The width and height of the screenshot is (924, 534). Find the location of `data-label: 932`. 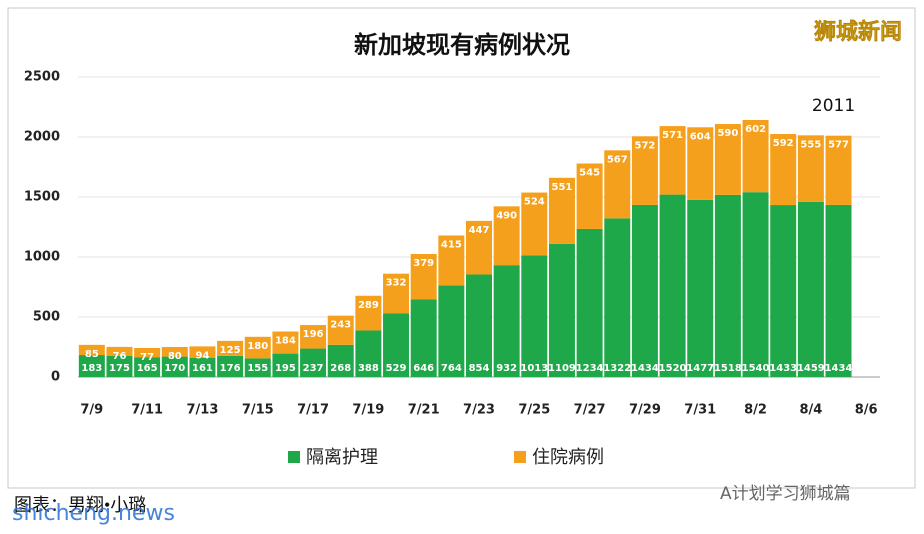

data-label: 932 is located at coordinates (506, 368).